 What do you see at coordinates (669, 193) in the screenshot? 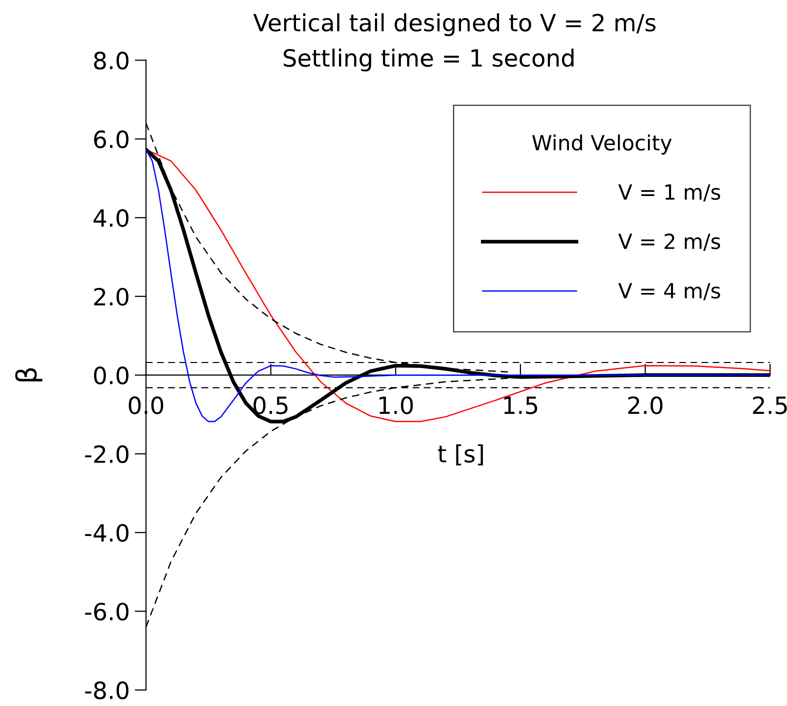
I see `legend-label: V = 1 m/s` at bounding box center [669, 193].